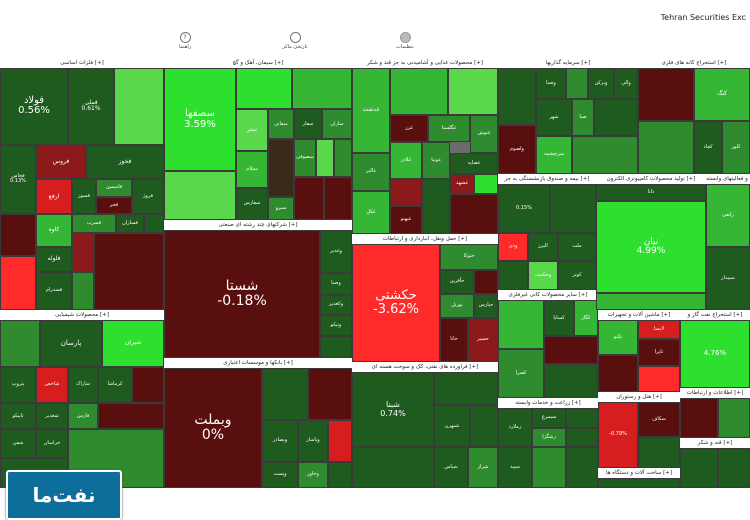  Describe the element at coordinates (659, 419) in the screenshot. I see `stock-tile: سکاف` at that location.